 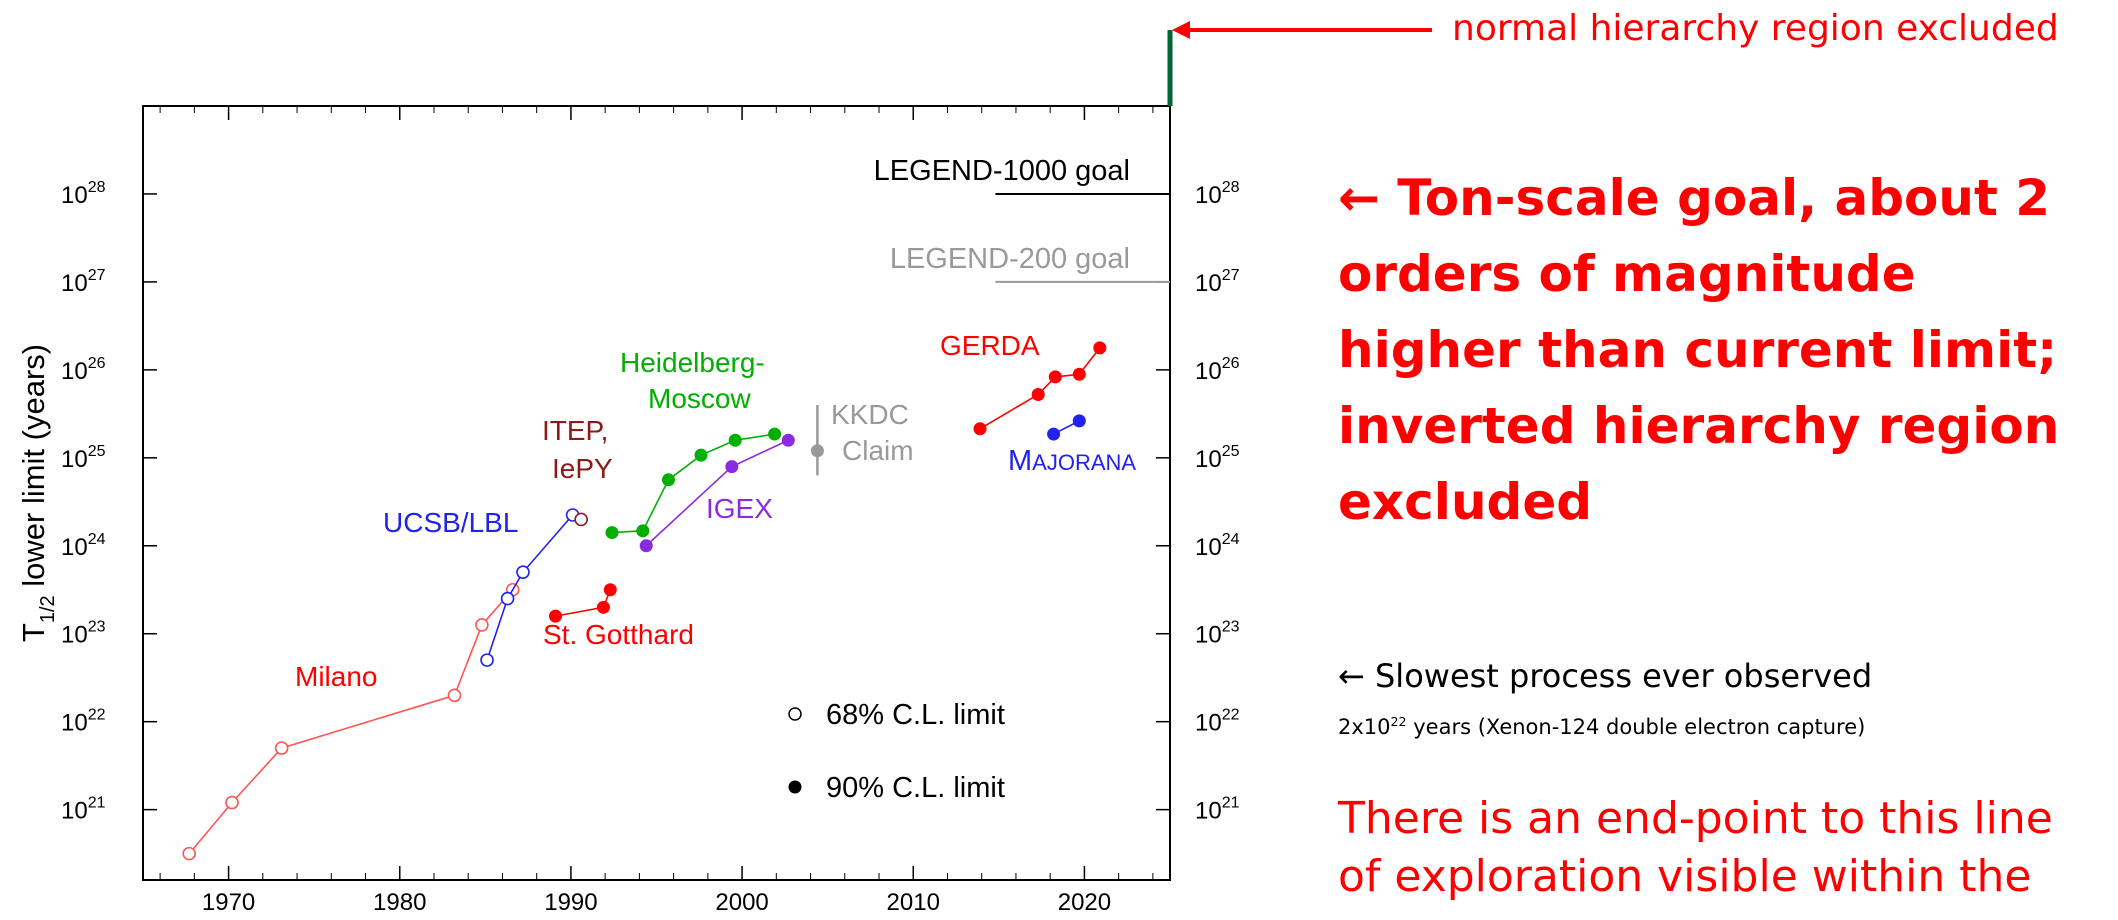 I want to click on normal-hierarchy-arrow, so click(x=1299, y=63).